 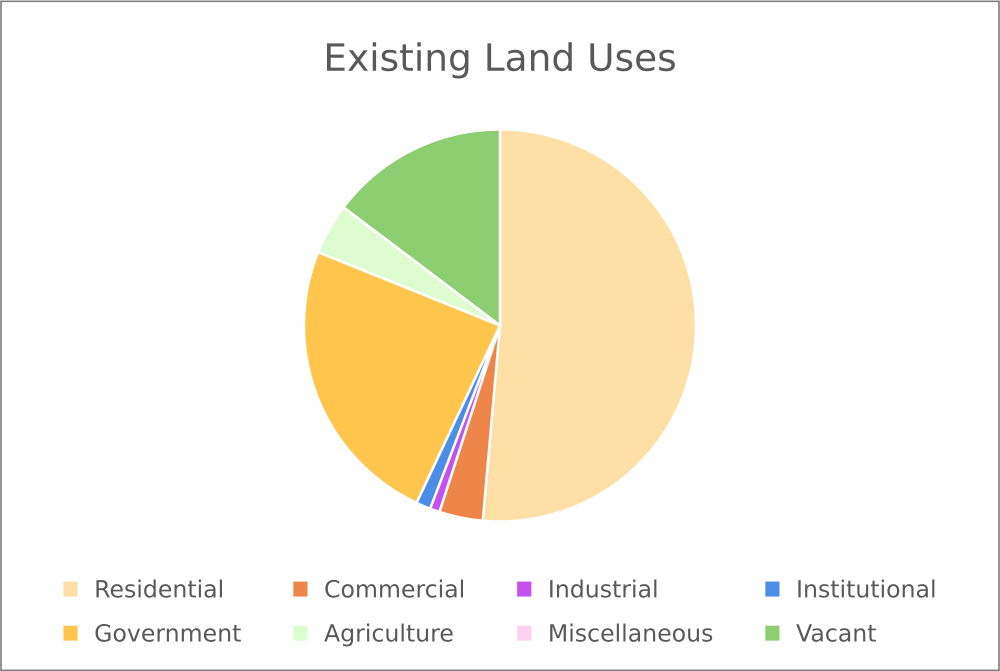 What do you see at coordinates (836, 633) in the screenshot?
I see `legend-label: Vacant` at bounding box center [836, 633].